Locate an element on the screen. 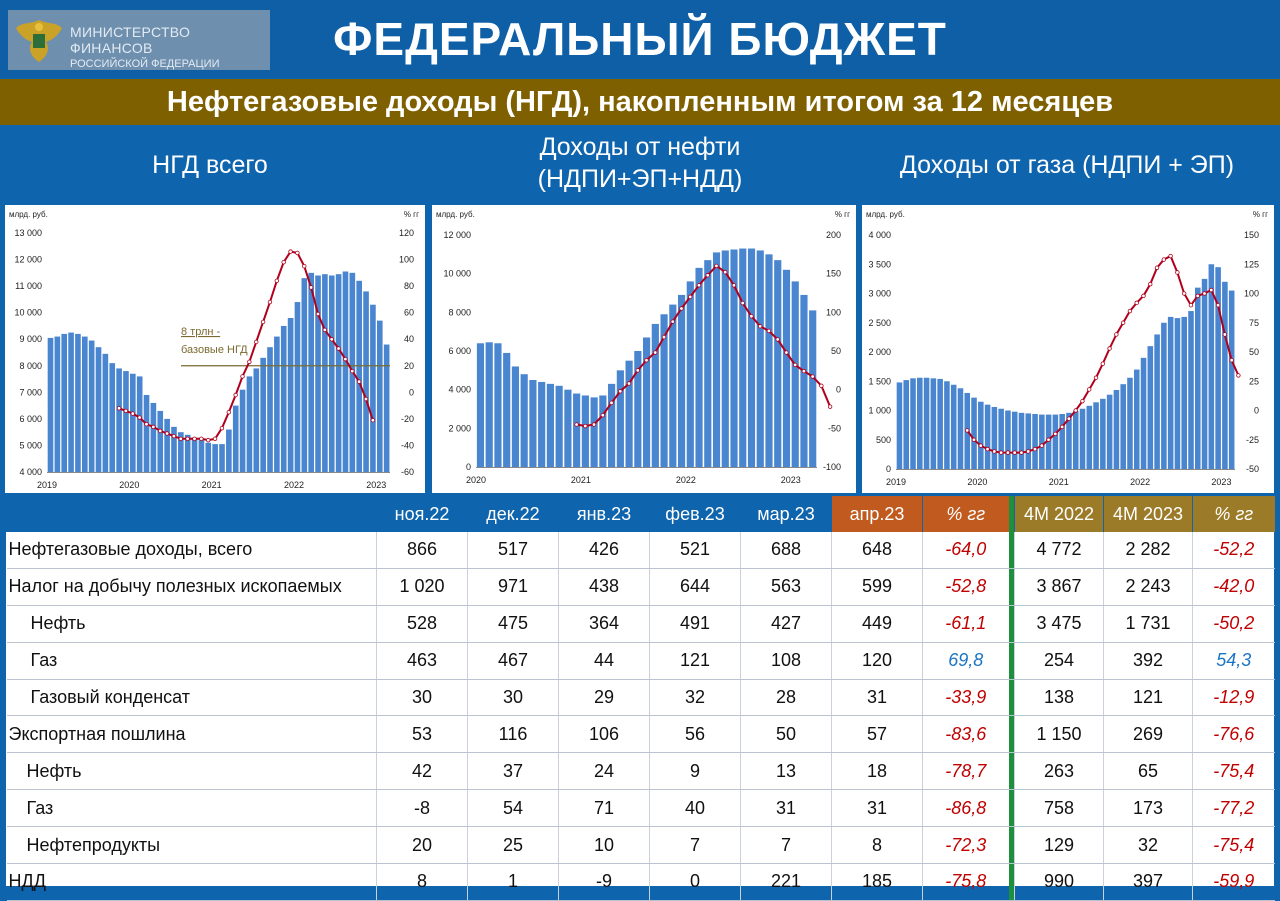 This screenshot has height=901, width=1280. y2-tick-label: 20 is located at coordinates (409, 366).